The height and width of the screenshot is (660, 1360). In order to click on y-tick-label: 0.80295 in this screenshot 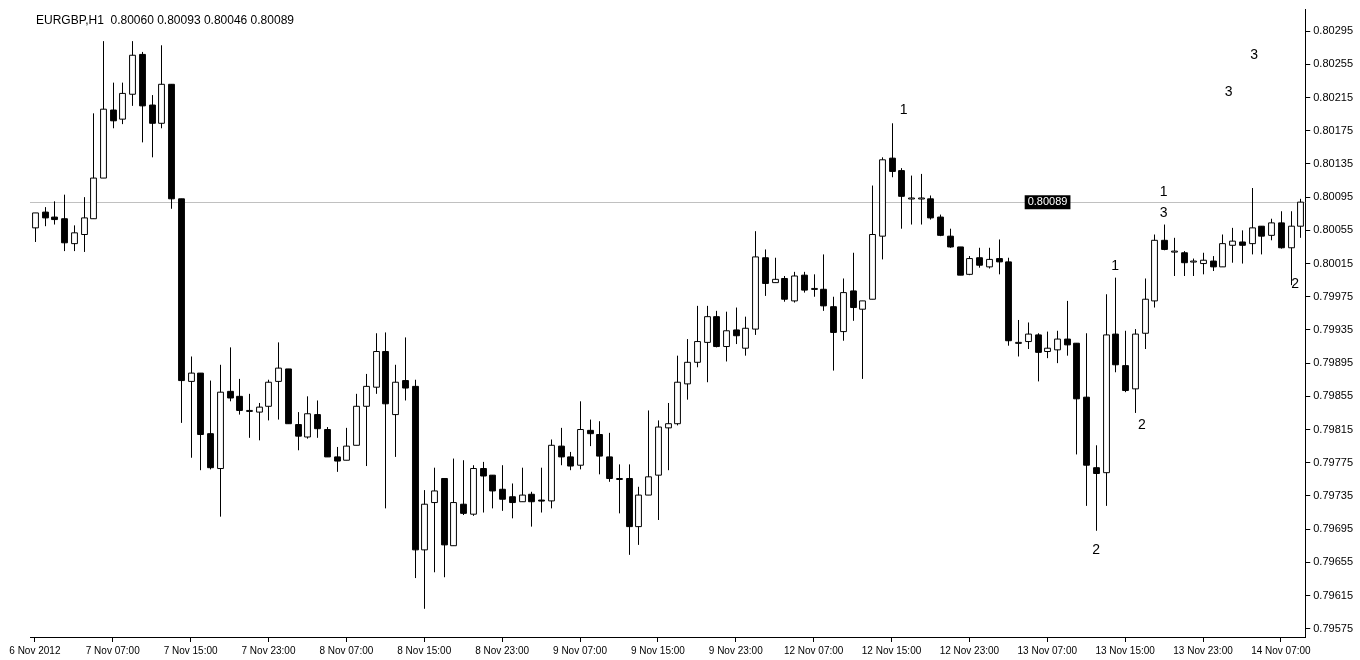, I will do `click(1333, 30)`.